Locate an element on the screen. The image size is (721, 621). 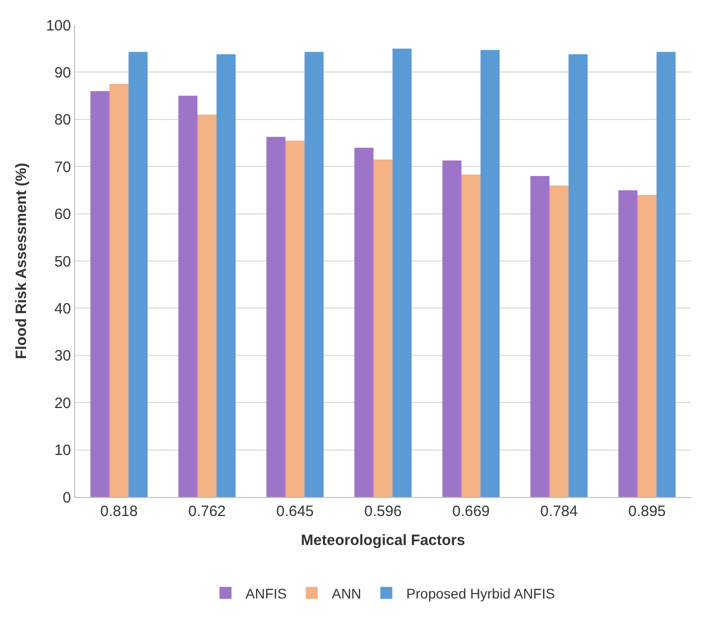
y-tick-label: 60 is located at coordinates (62, 215).